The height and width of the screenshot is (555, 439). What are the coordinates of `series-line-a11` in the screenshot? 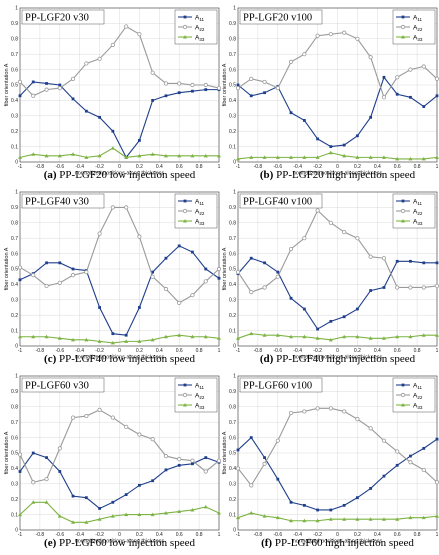 It's located at (119, 290).